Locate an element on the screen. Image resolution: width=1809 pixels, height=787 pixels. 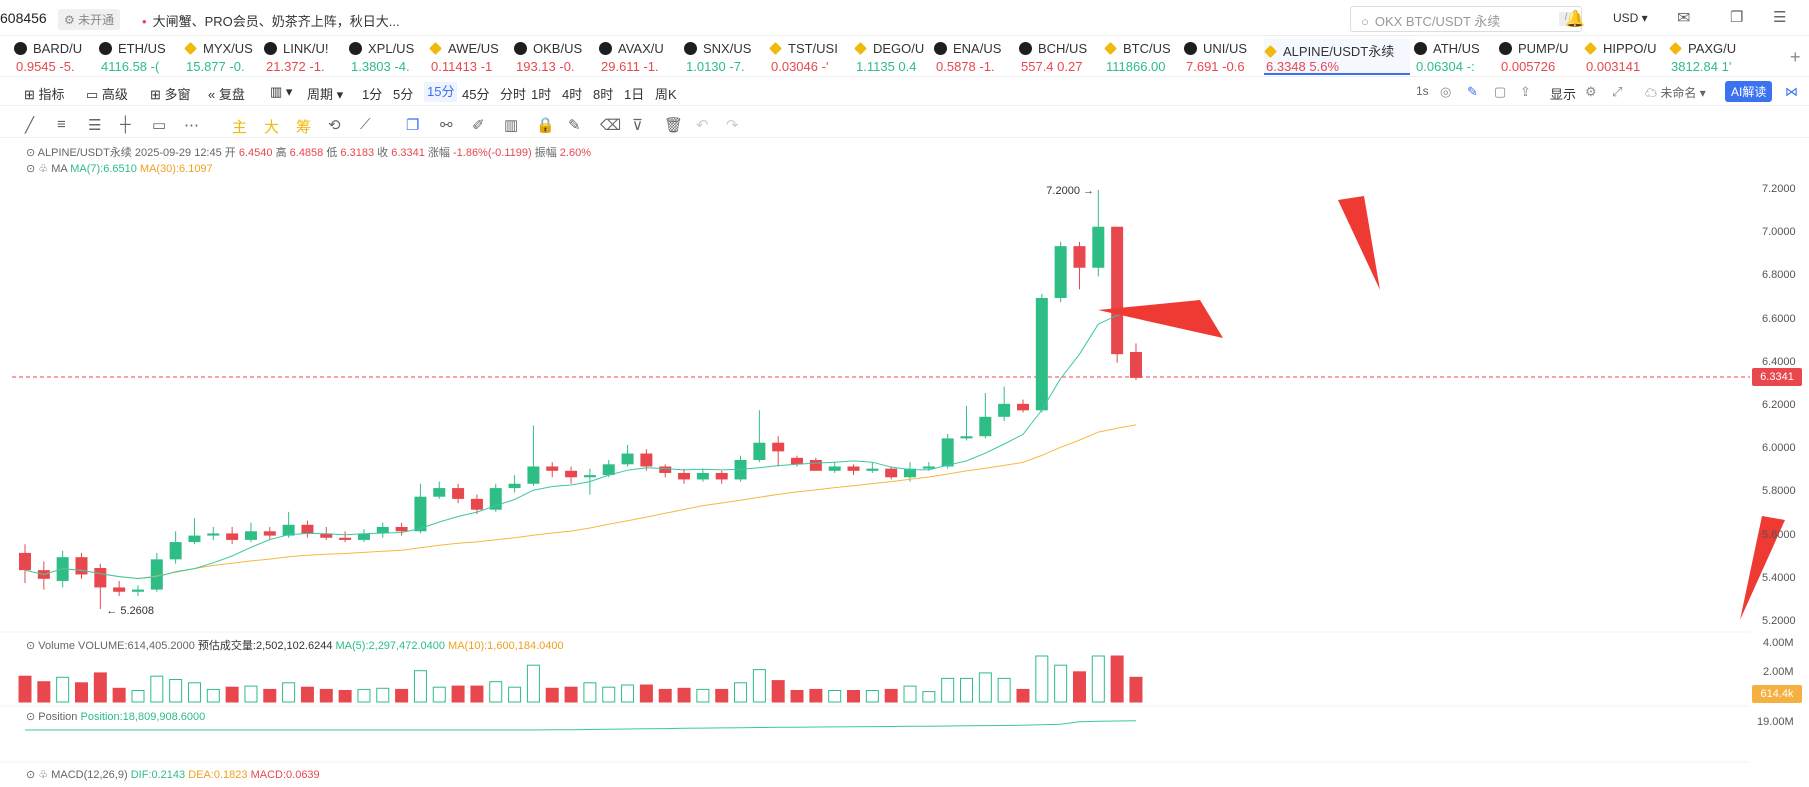
ticker-item-2: MYX/US 15.877 -0. is located at coordinates (222, 57).